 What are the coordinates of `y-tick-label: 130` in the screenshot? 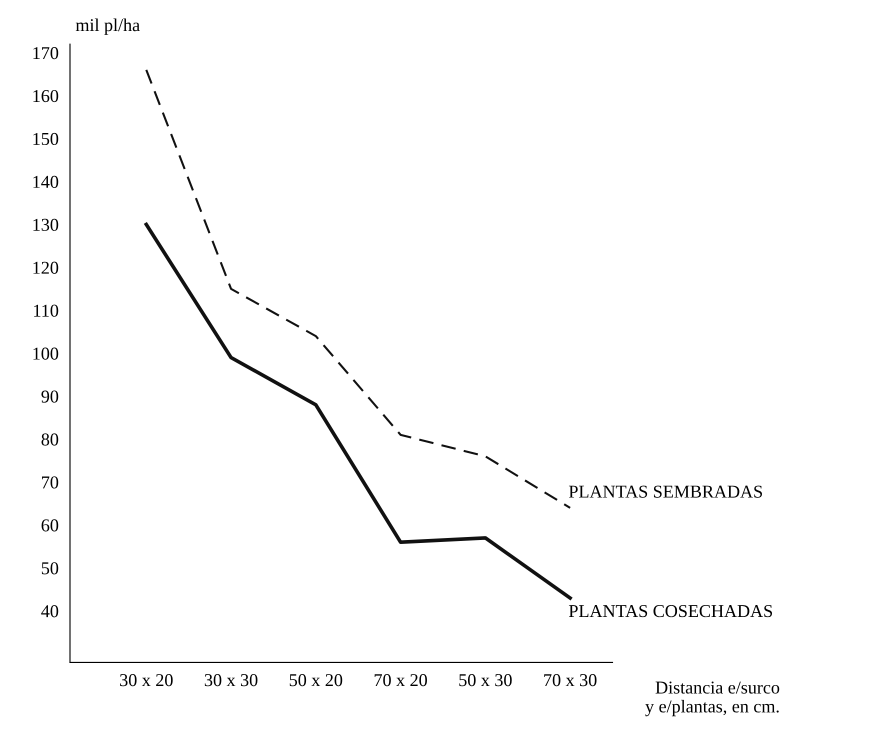 It's located at (45, 224).